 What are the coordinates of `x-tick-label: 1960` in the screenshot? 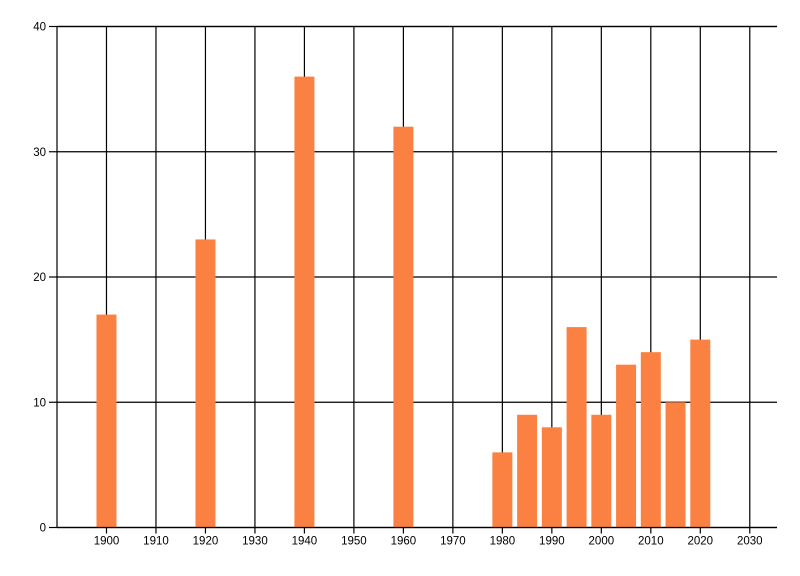 It's located at (404, 542).